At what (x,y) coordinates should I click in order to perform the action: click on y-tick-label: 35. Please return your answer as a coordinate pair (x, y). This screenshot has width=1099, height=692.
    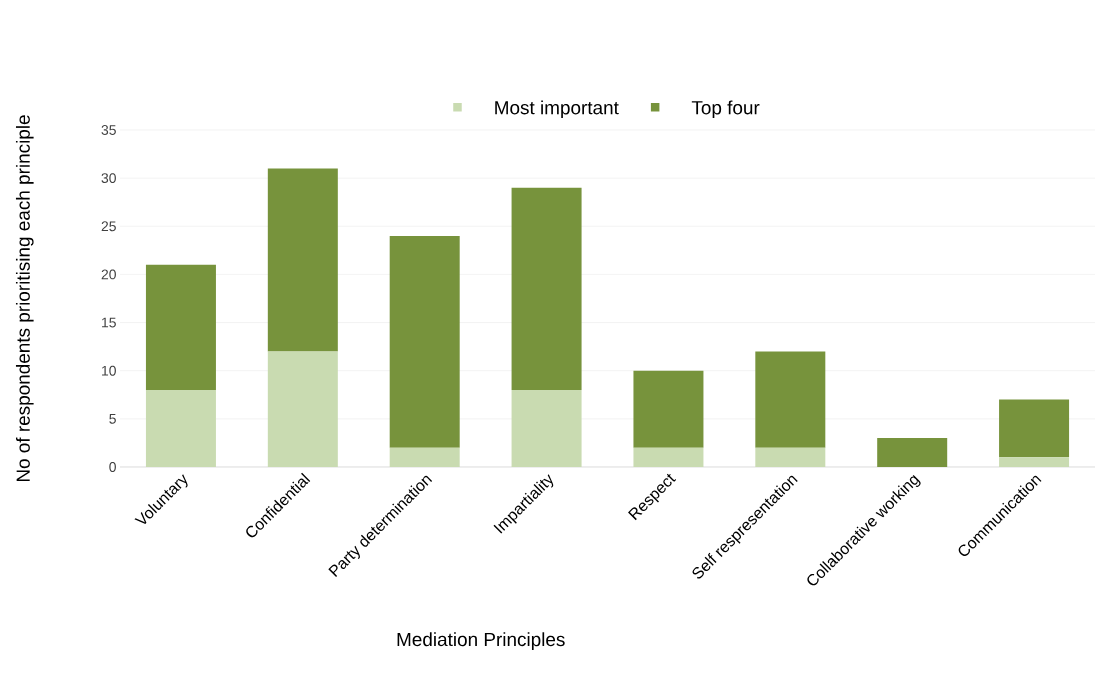
    Looking at the image, I should click on (108, 130).